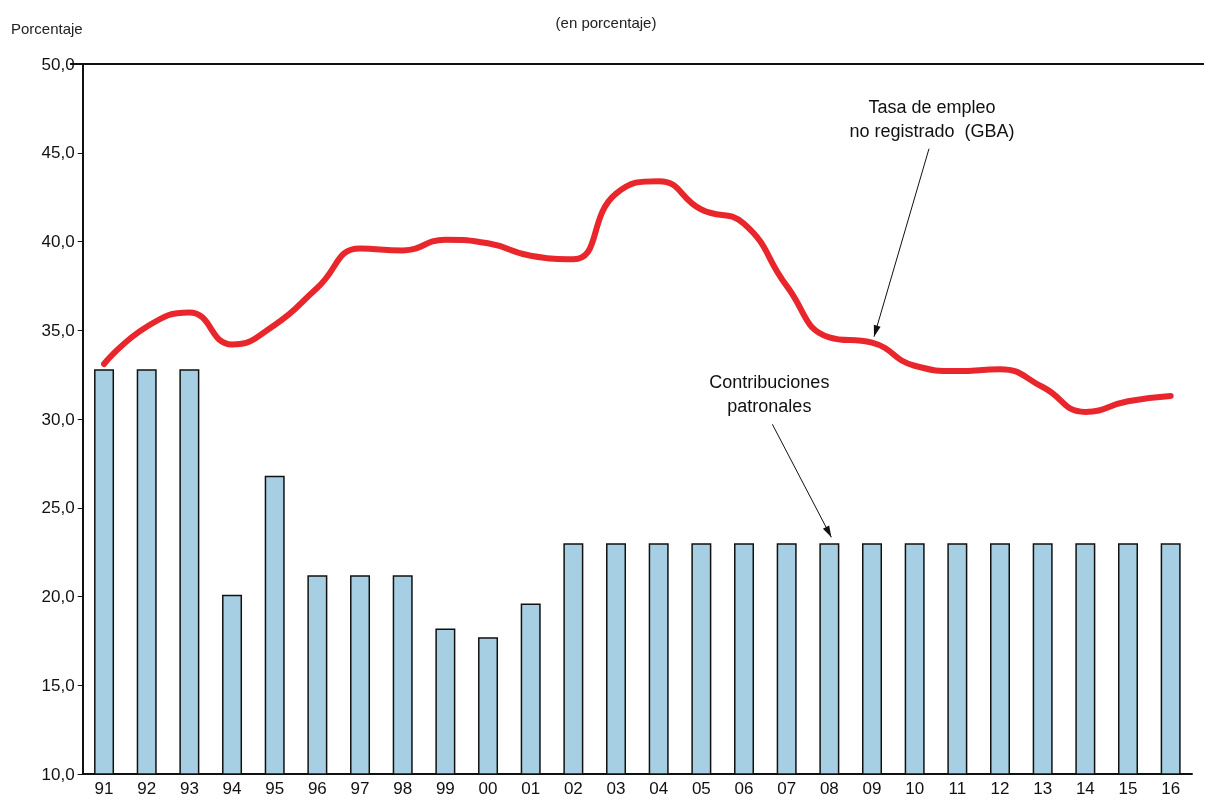  Describe the element at coordinates (445, 788) in the screenshot. I see `x-tick-label: 99` at that location.